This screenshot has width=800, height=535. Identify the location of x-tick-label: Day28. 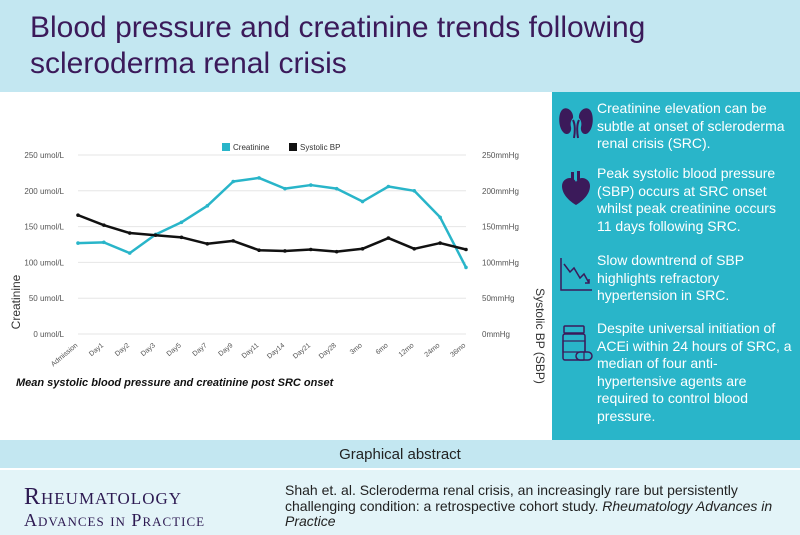
(328, 351).